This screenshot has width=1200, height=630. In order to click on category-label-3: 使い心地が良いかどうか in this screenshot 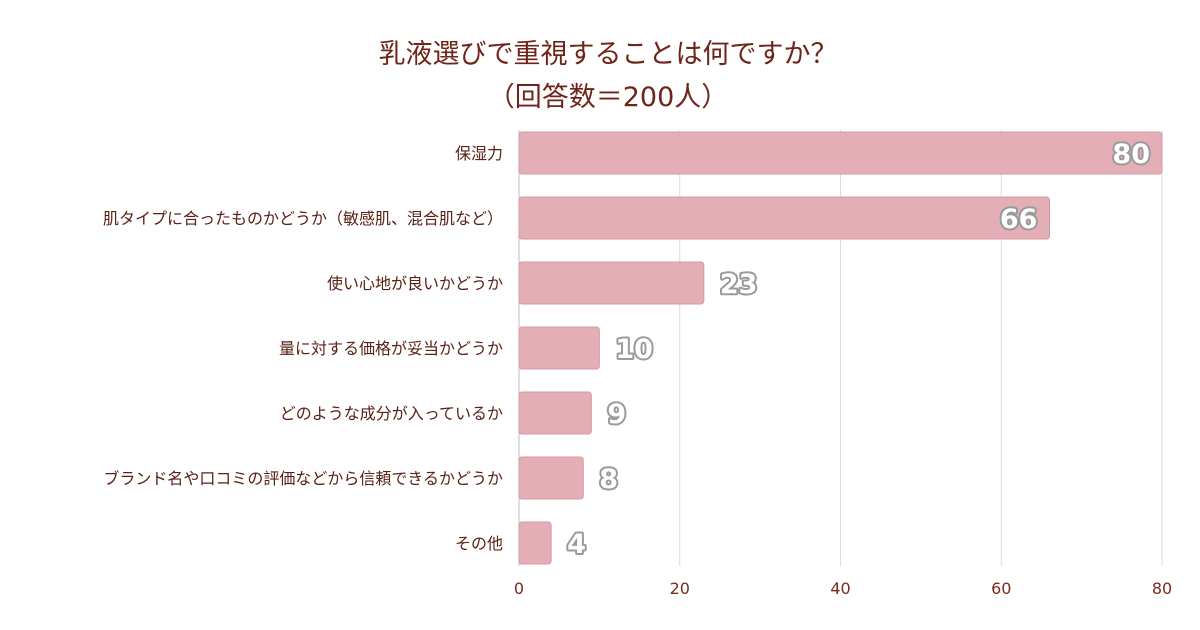, I will do `click(415, 283)`.